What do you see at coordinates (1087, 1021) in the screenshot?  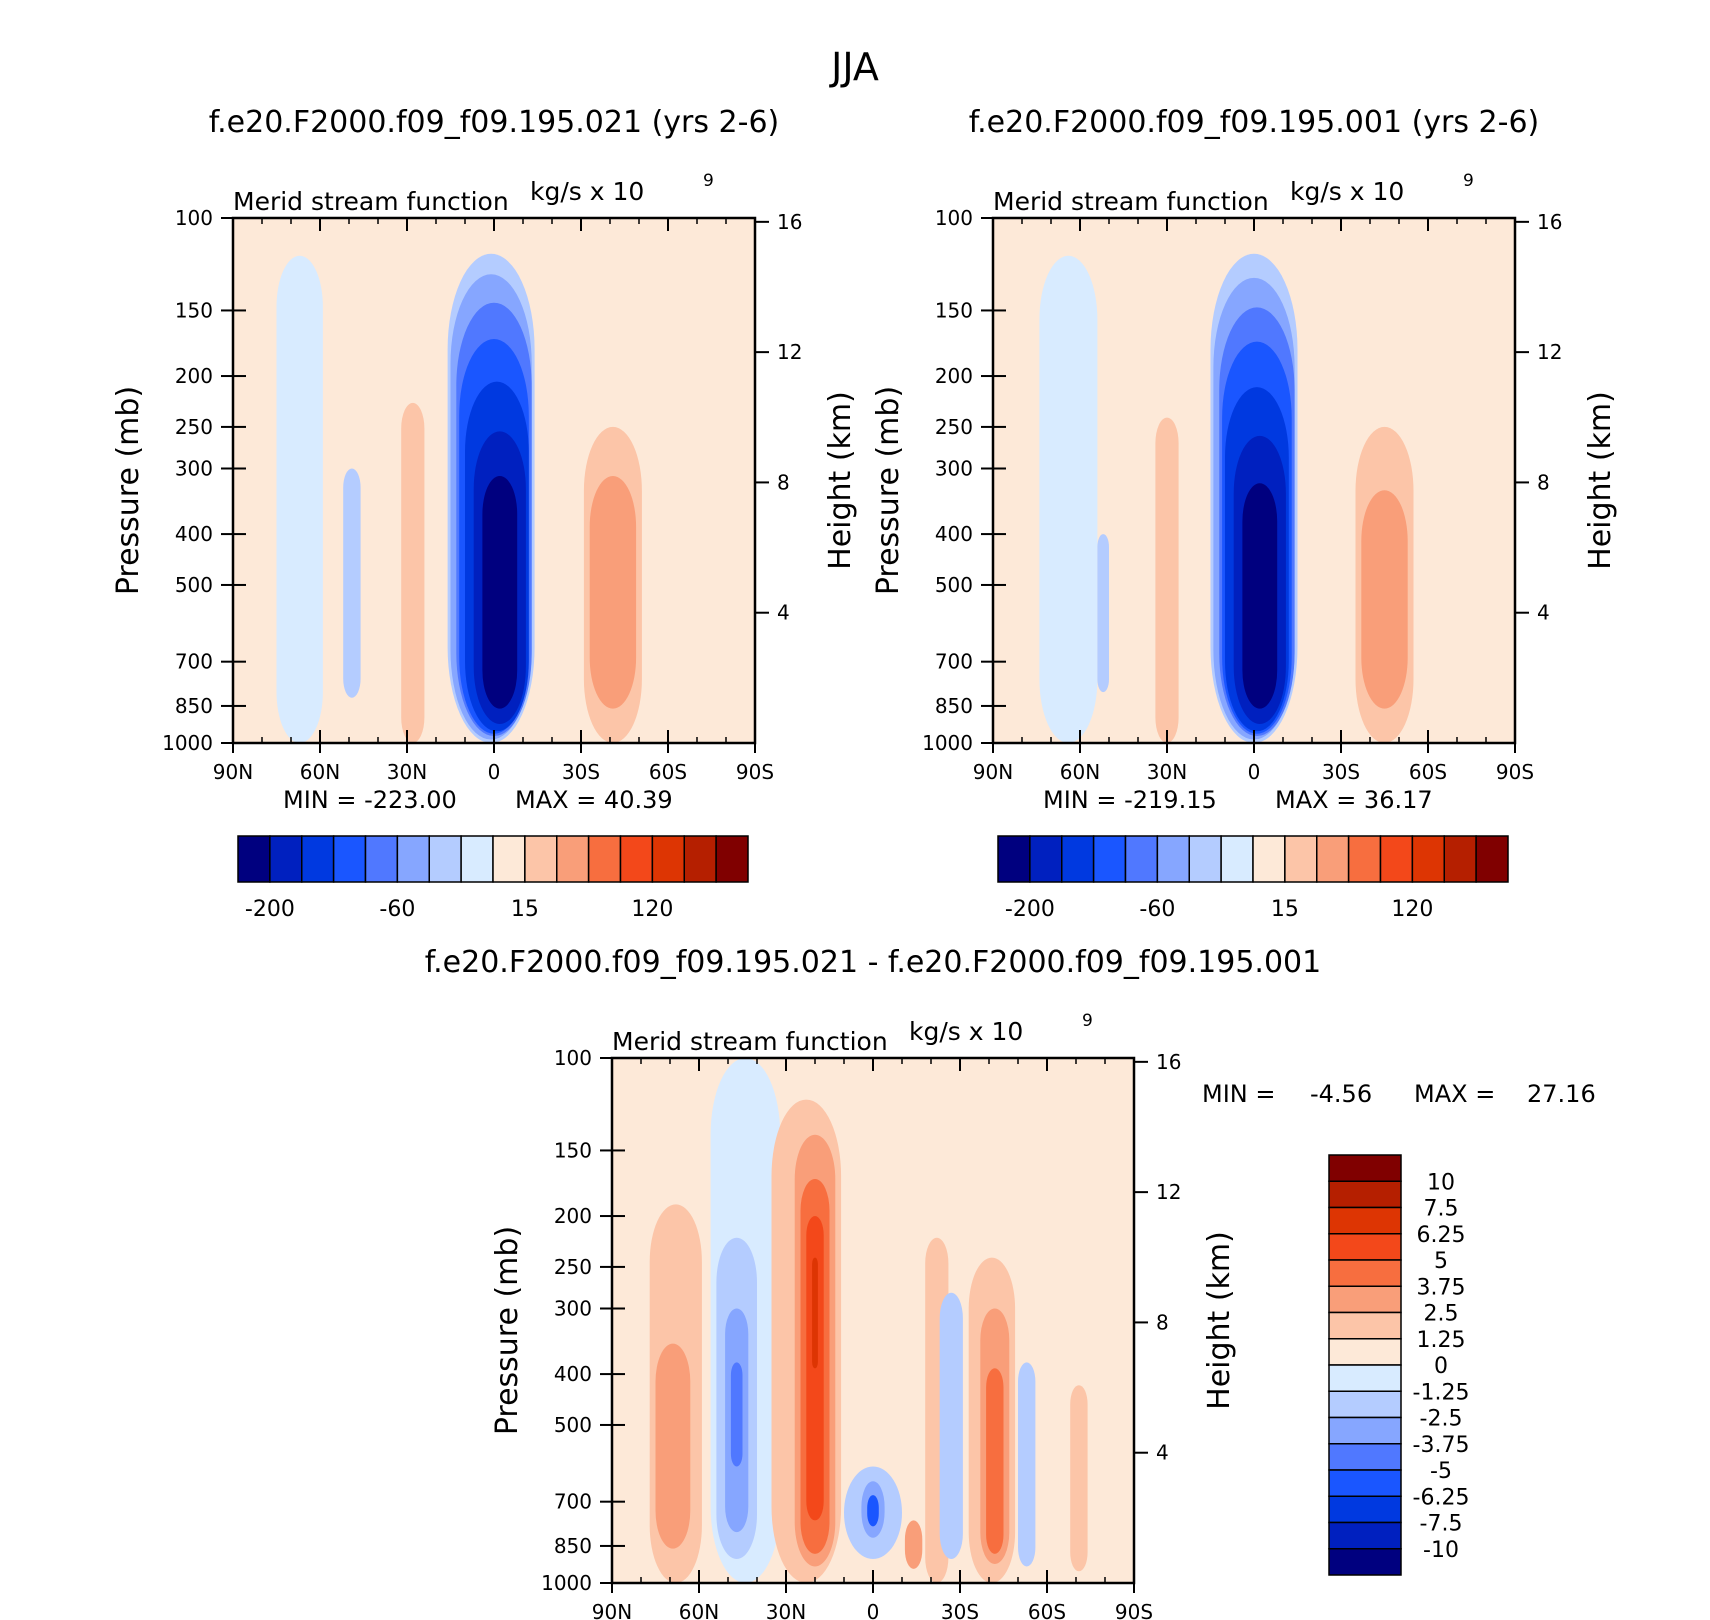 I see `subtitle-units-exponent: 9` at bounding box center [1087, 1021].